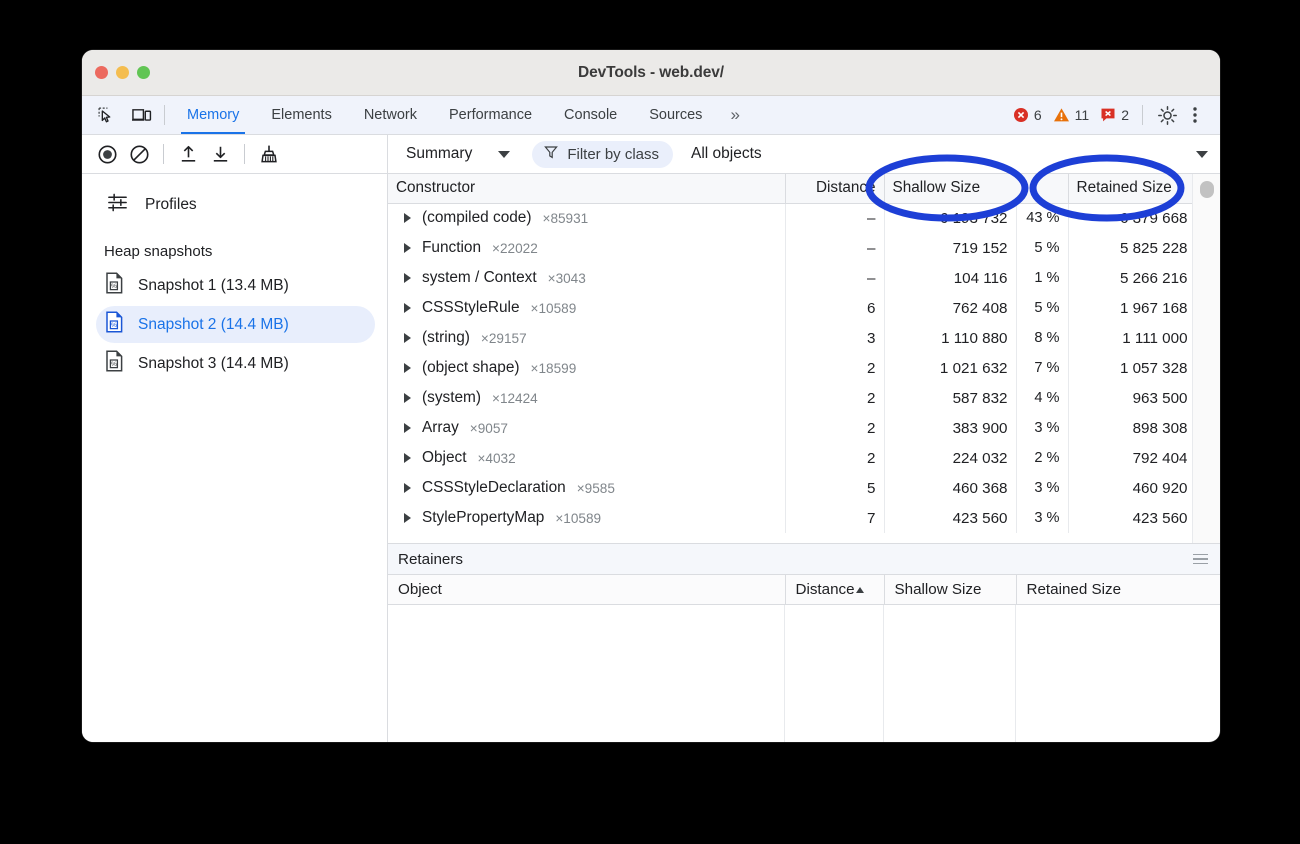 The image size is (1300, 844). What do you see at coordinates (734, 114) in the screenshot?
I see `more-tabs-icon: »` at bounding box center [734, 114].